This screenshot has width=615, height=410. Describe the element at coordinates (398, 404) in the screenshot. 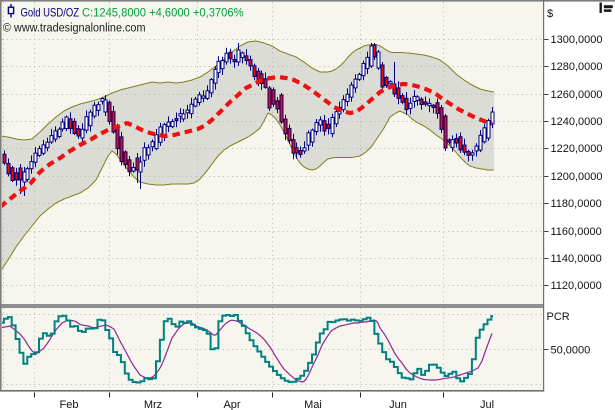

I see `svg-text: Jun` at that location.